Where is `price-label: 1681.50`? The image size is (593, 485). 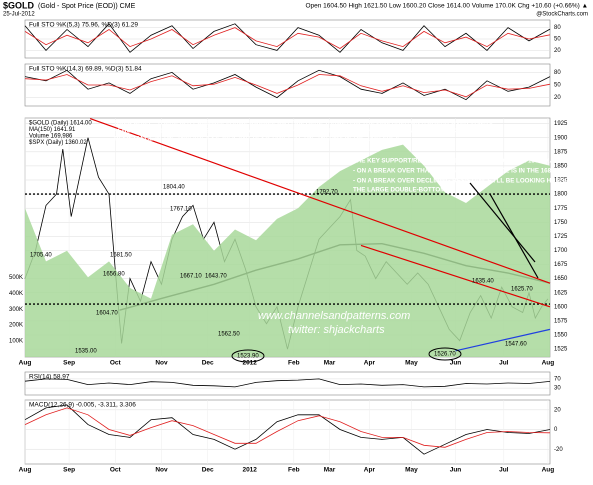
price-label: 1681.50 is located at coordinates (121, 256).